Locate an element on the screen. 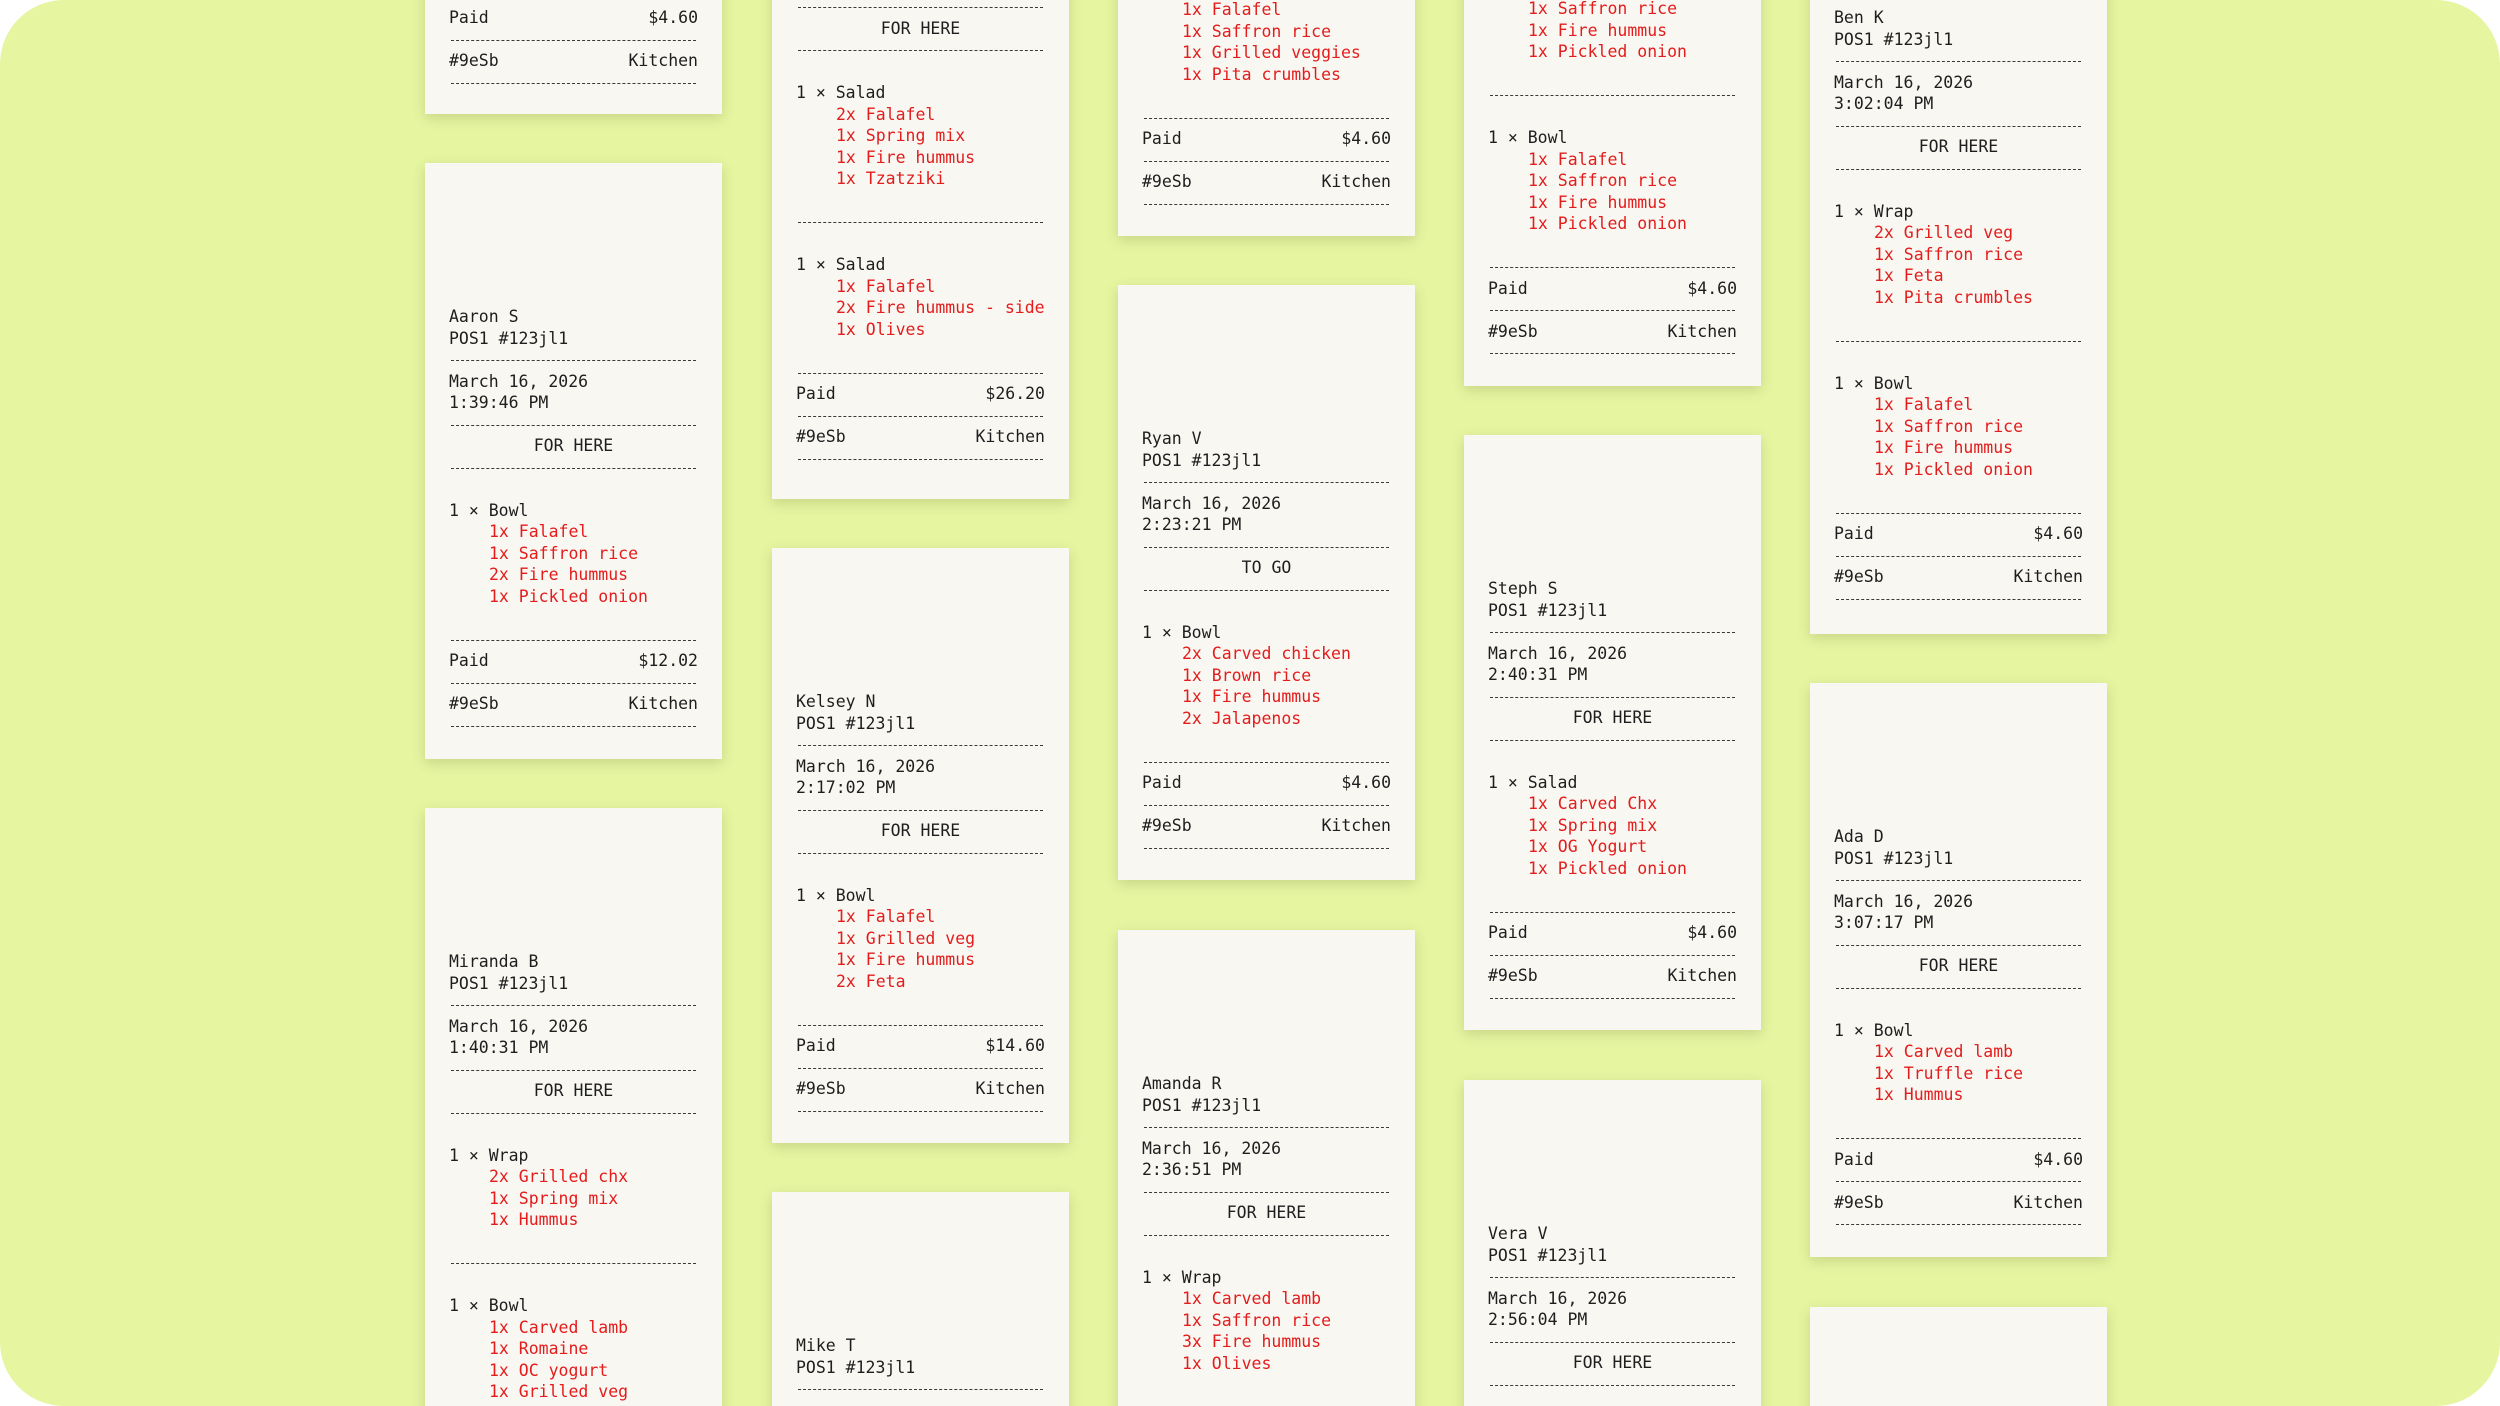 The image size is (2500, 1406). order-ticket: Mike T POS1 #123jl1 is located at coordinates (920, 1299).